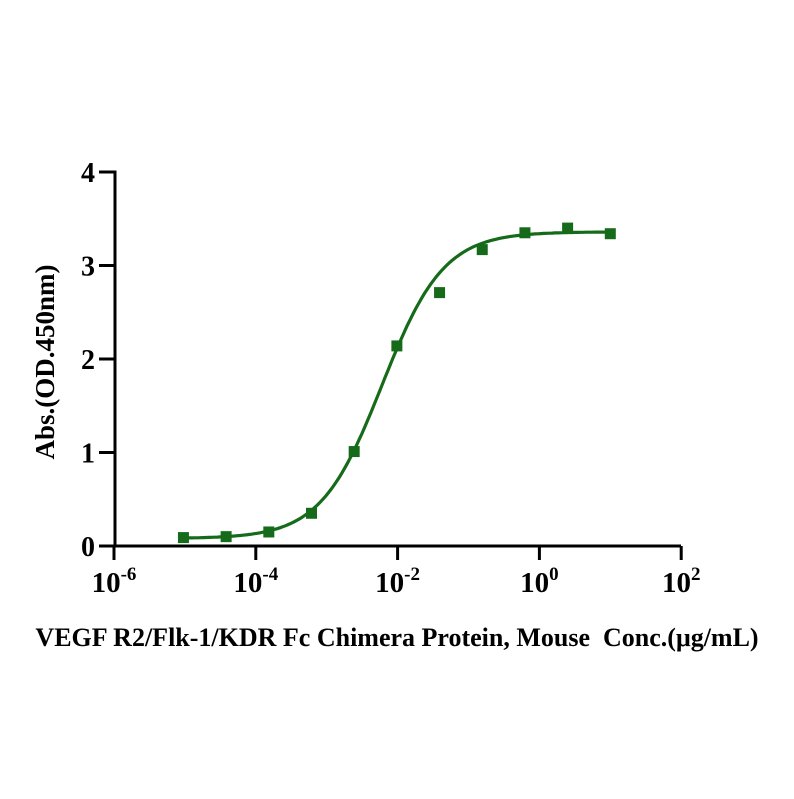 The width and height of the screenshot is (794, 799). I want to click on y-axis-title: Abs.(OD.450nm), so click(45, 361).